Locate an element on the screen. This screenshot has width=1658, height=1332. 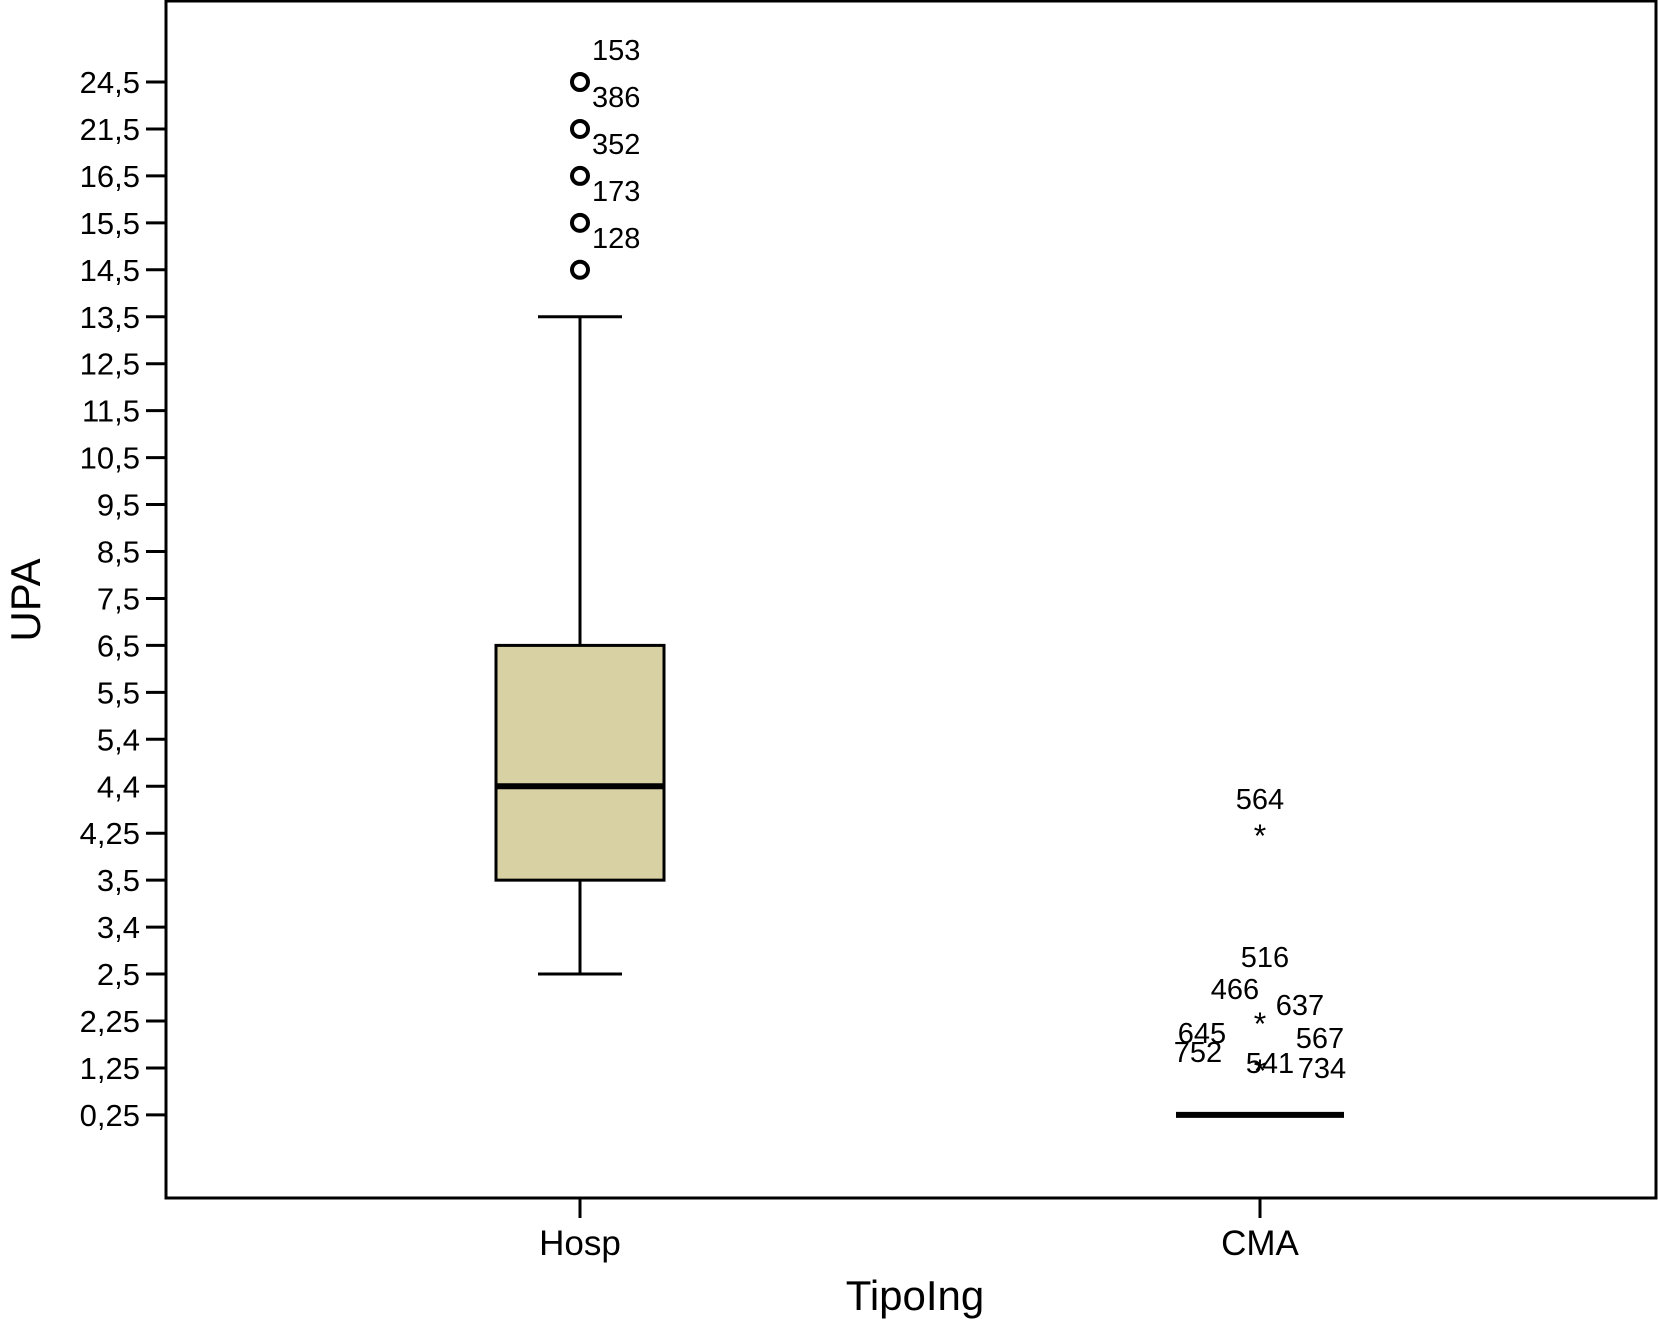
extreme-label: 637 is located at coordinates (1300, 1006).